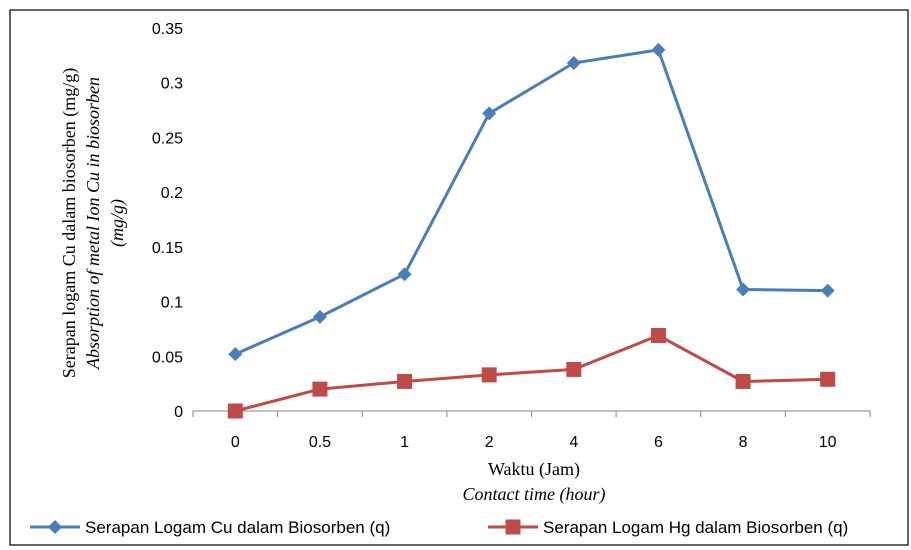  Describe the element at coordinates (658, 442) in the screenshot. I see `x-tick-label: 6` at that location.